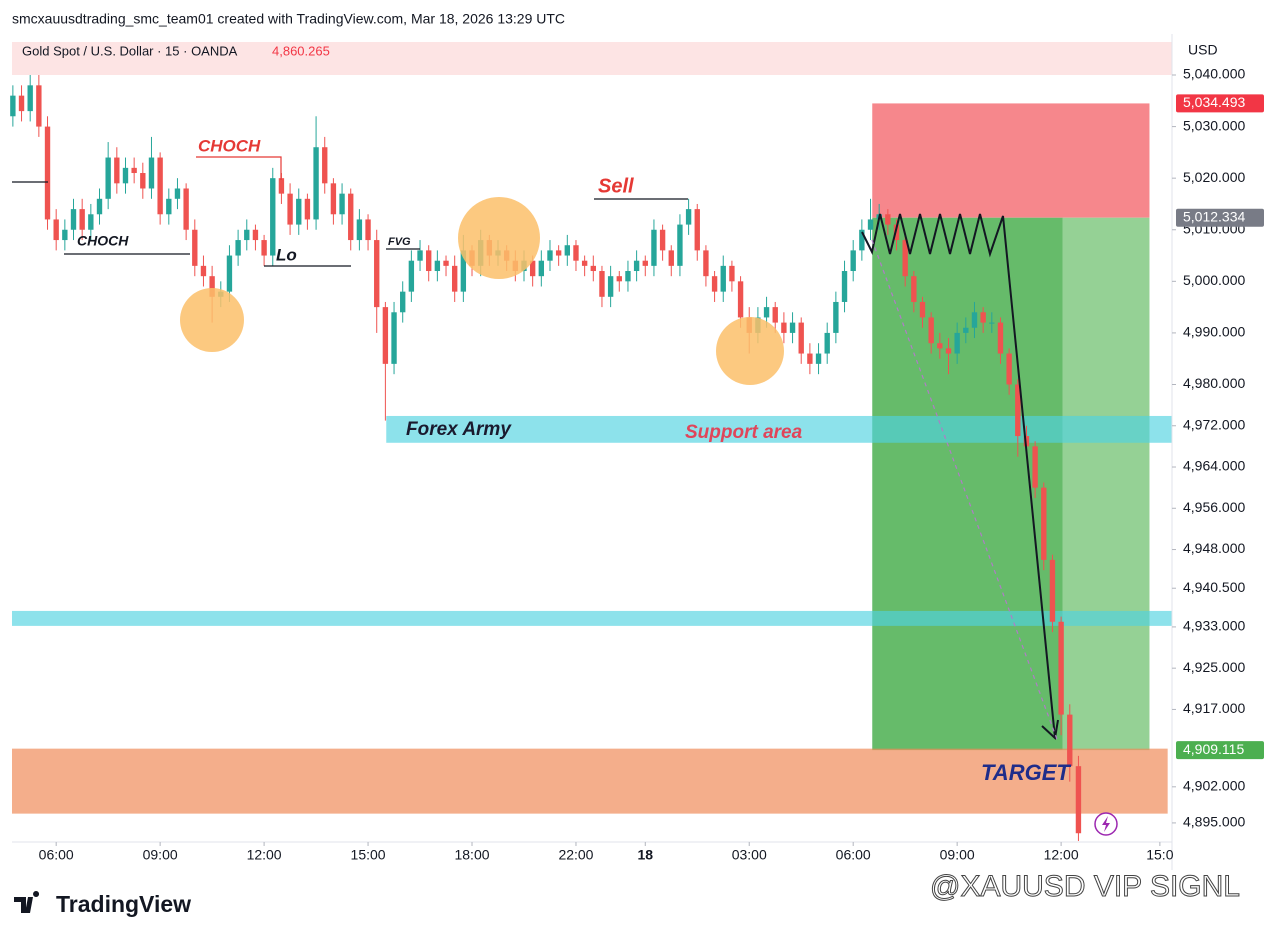 Image resolution: width=1280 pixels, height=941 pixels. Describe the element at coordinates (1214, 667) in the screenshot. I see `y-tick-label: 4,925.000` at that location.